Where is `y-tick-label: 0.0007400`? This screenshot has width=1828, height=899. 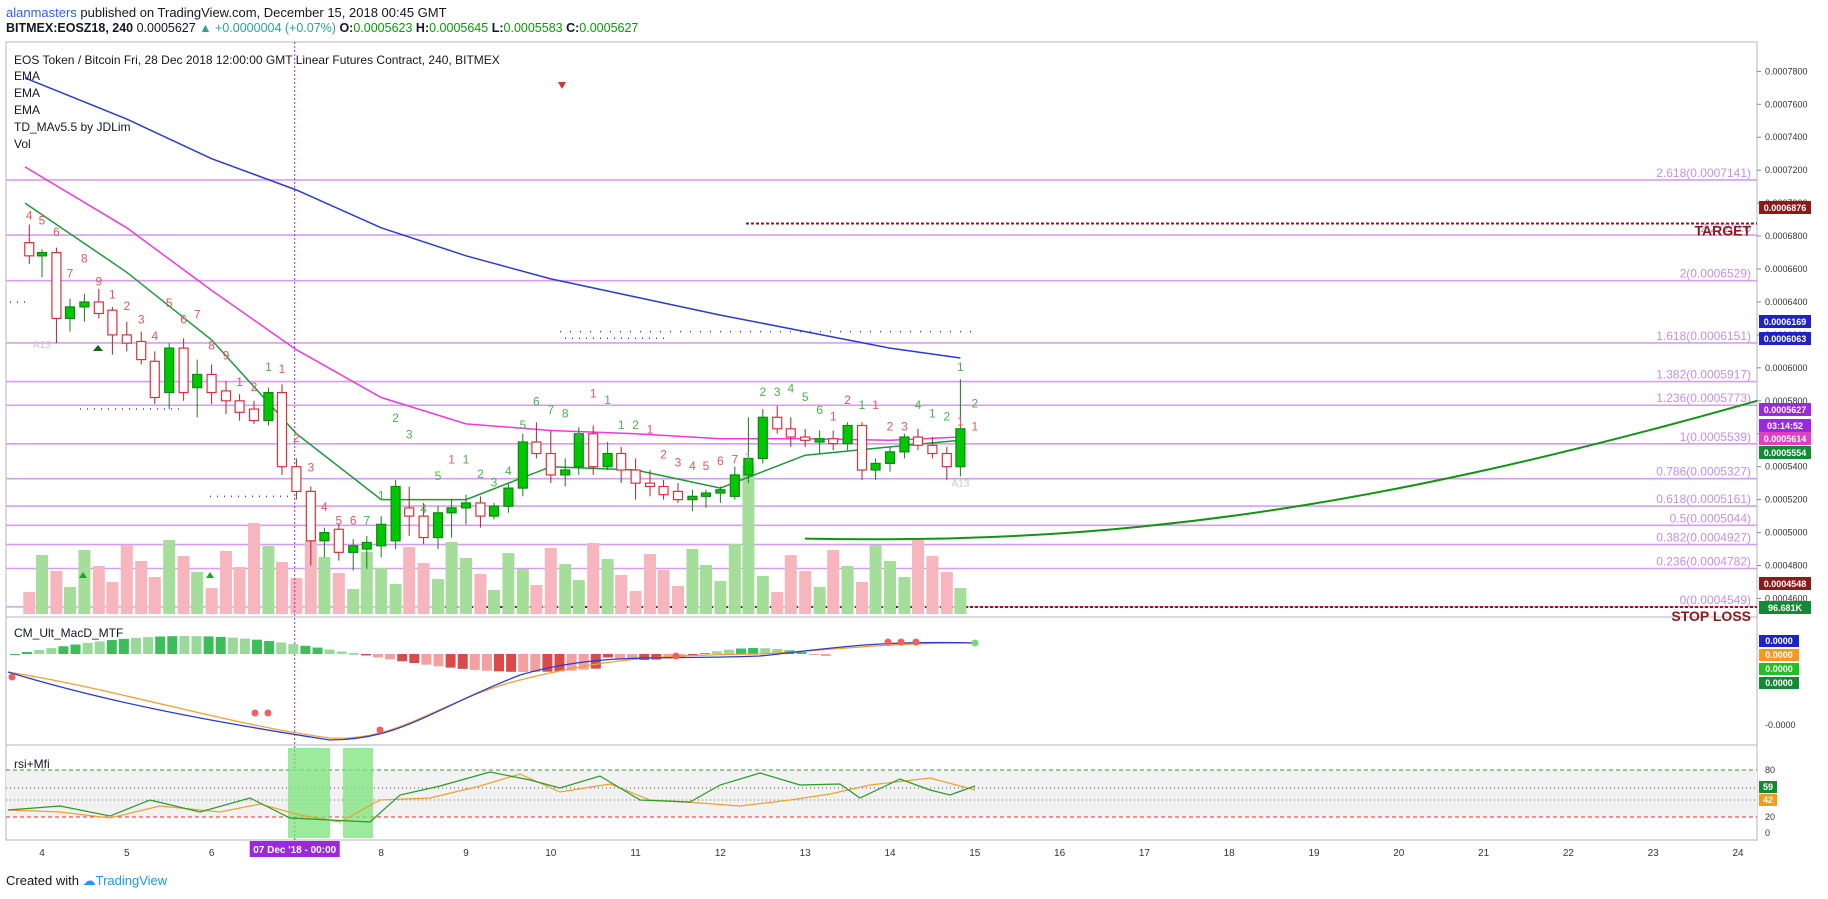 y-tick-label: 0.0007400 is located at coordinates (1786, 137).